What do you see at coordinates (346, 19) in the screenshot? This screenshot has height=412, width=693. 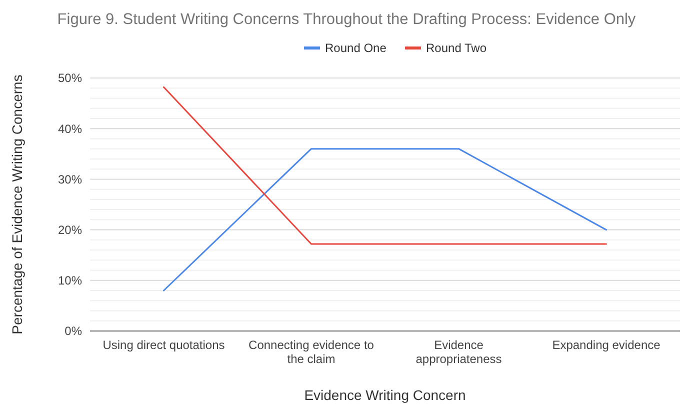 I see `chart-title: Figure 9. Student Writing Concerns Throughout the Drafting Process: Evidence Only` at bounding box center [346, 19].